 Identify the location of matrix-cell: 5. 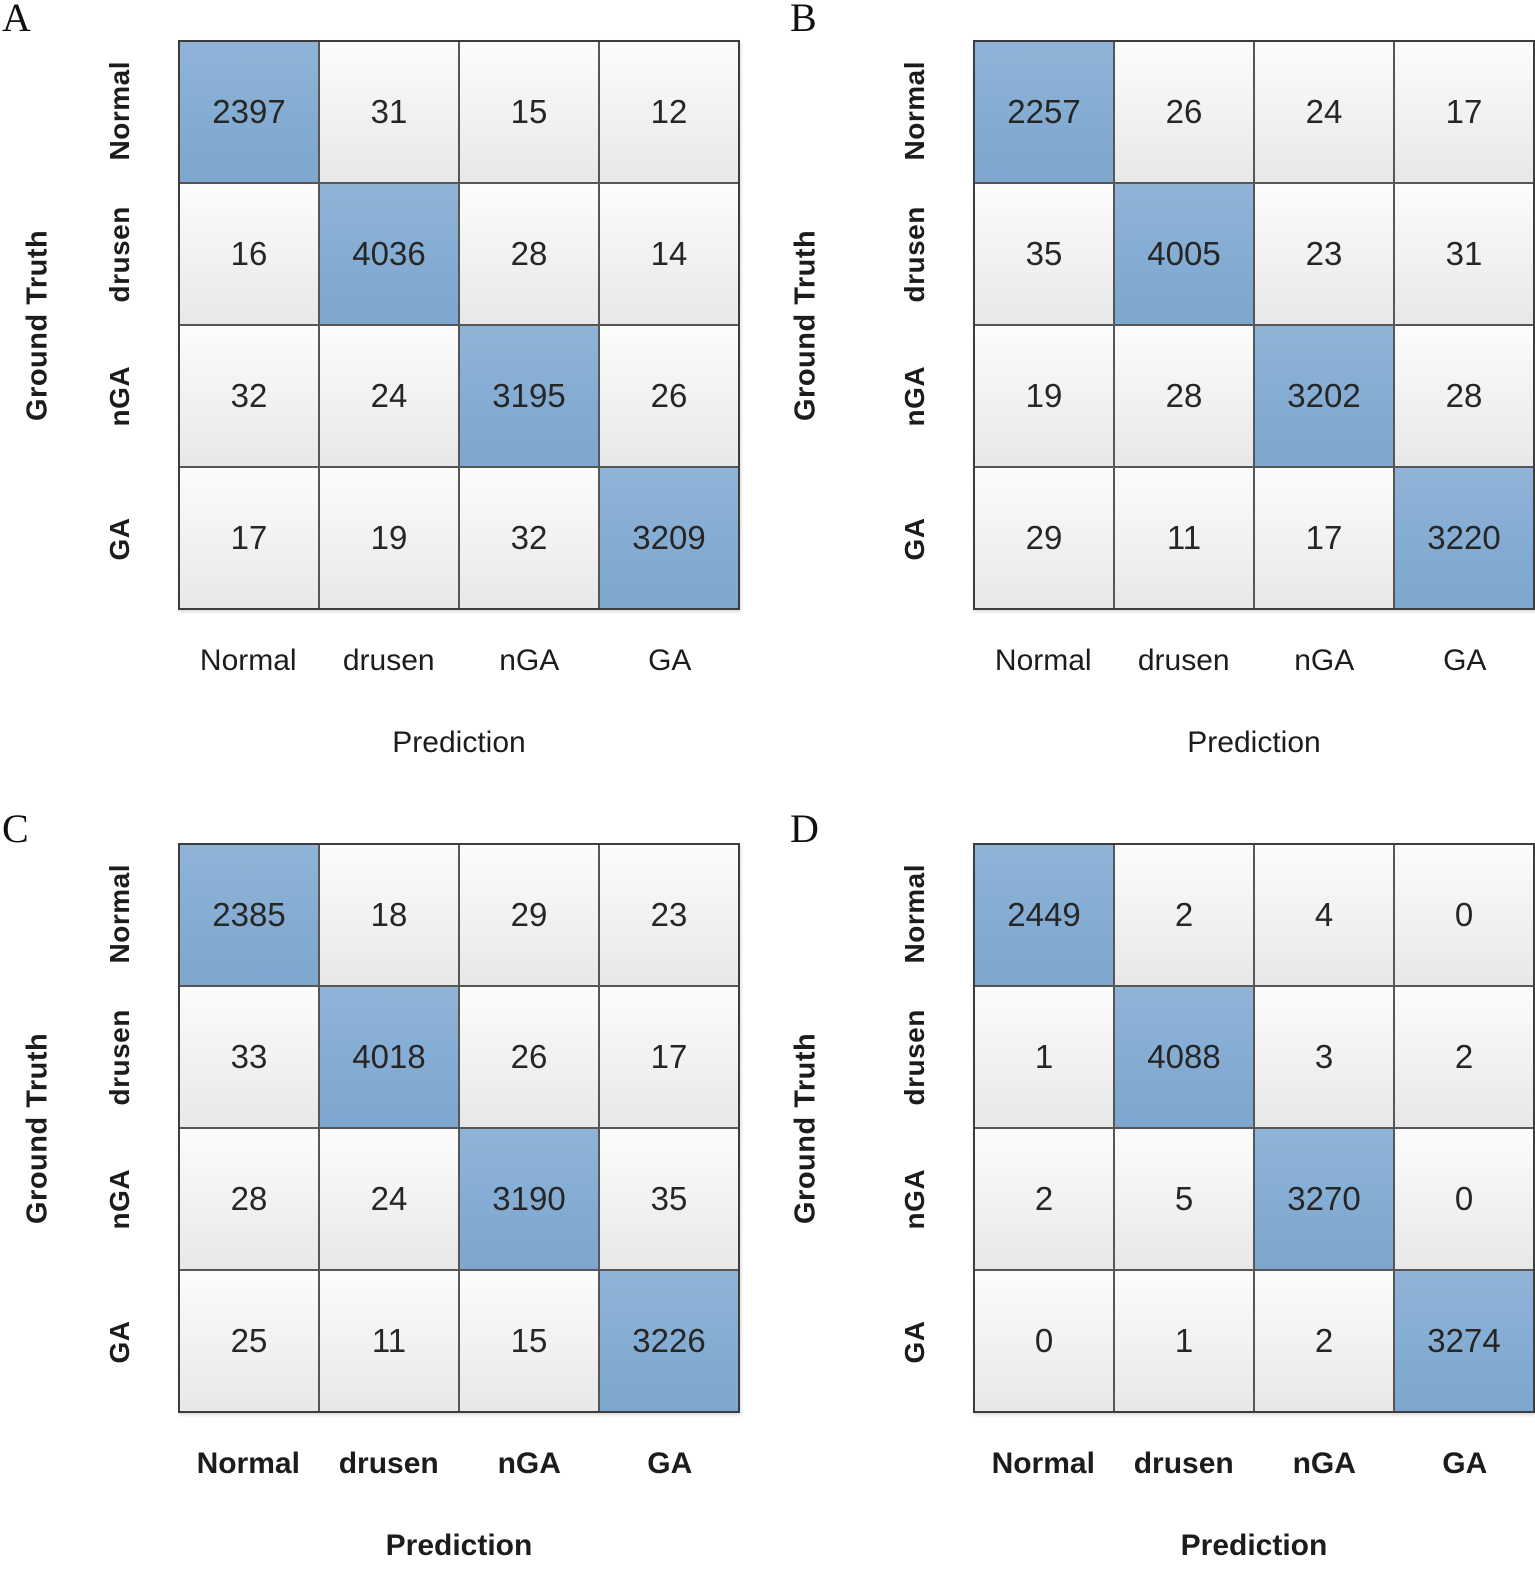
(1184, 1199).